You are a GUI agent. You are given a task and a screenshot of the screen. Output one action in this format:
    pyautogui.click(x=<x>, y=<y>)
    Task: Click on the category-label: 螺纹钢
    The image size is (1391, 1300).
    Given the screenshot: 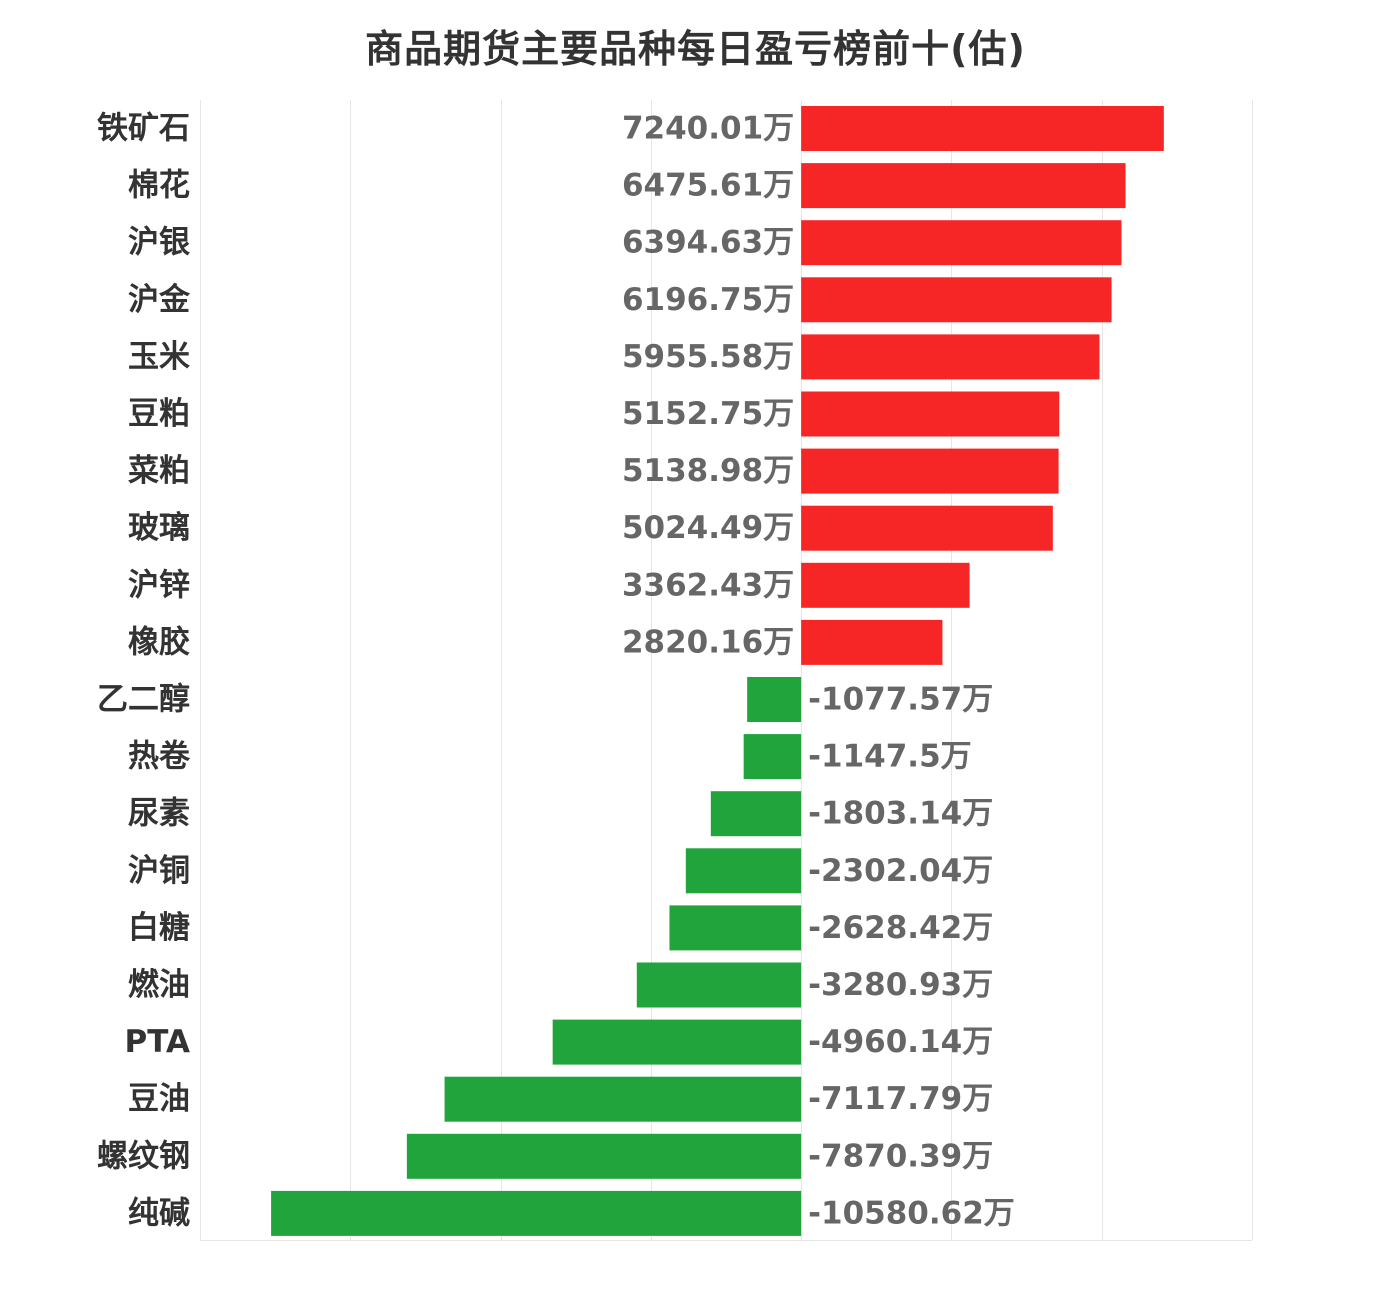 What is the action you would take?
    pyautogui.click(x=143, y=1156)
    